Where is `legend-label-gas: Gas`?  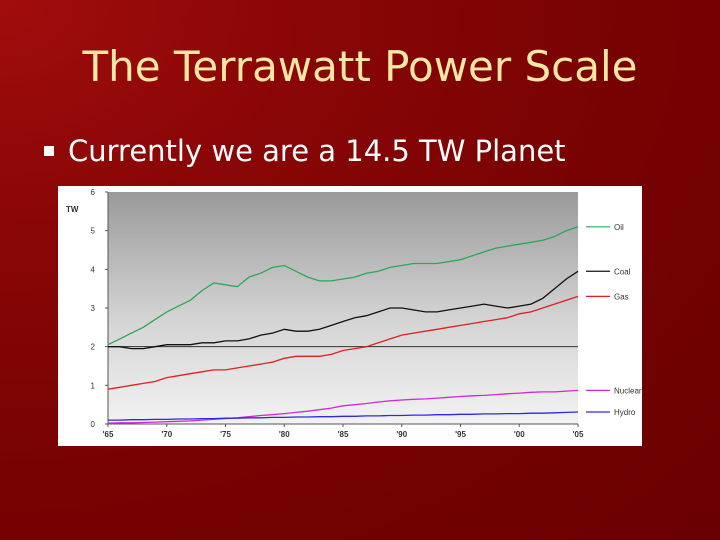
legend-label-gas: Gas is located at coordinates (621, 296).